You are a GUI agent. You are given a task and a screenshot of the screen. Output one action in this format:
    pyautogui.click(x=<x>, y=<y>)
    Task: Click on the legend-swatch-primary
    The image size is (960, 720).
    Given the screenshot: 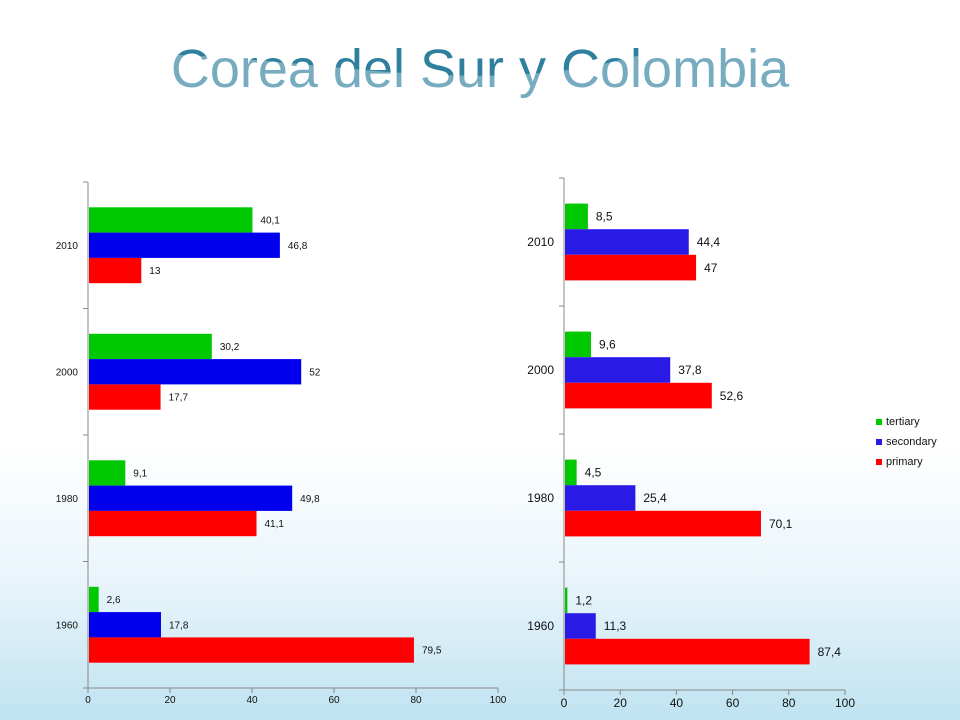 What is the action you would take?
    pyautogui.click(x=879, y=462)
    